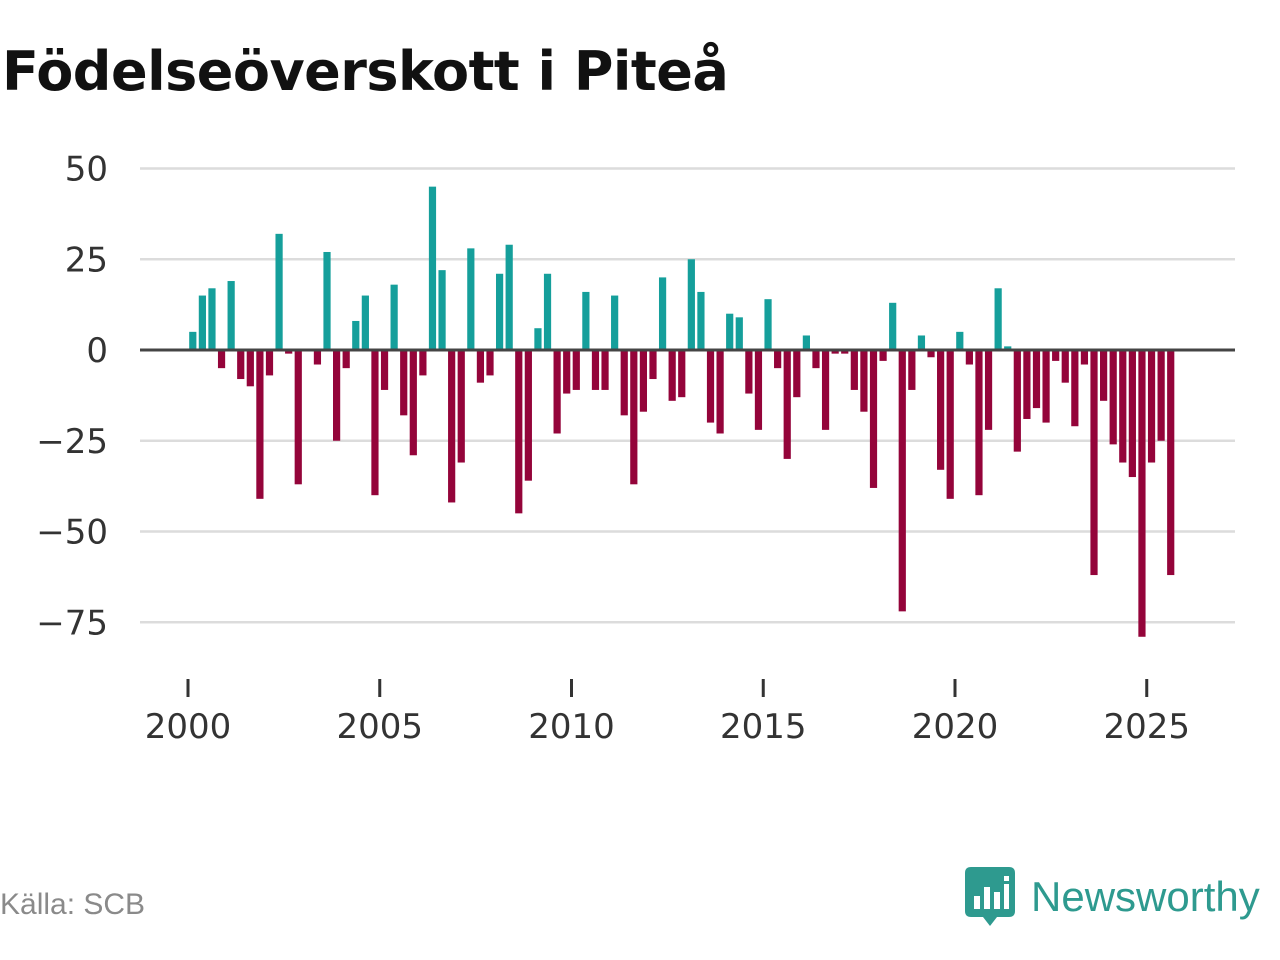 This screenshot has width=1280, height=960. What do you see at coordinates (72, 623) in the screenshot?
I see `y-tick-label: −75` at bounding box center [72, 623].